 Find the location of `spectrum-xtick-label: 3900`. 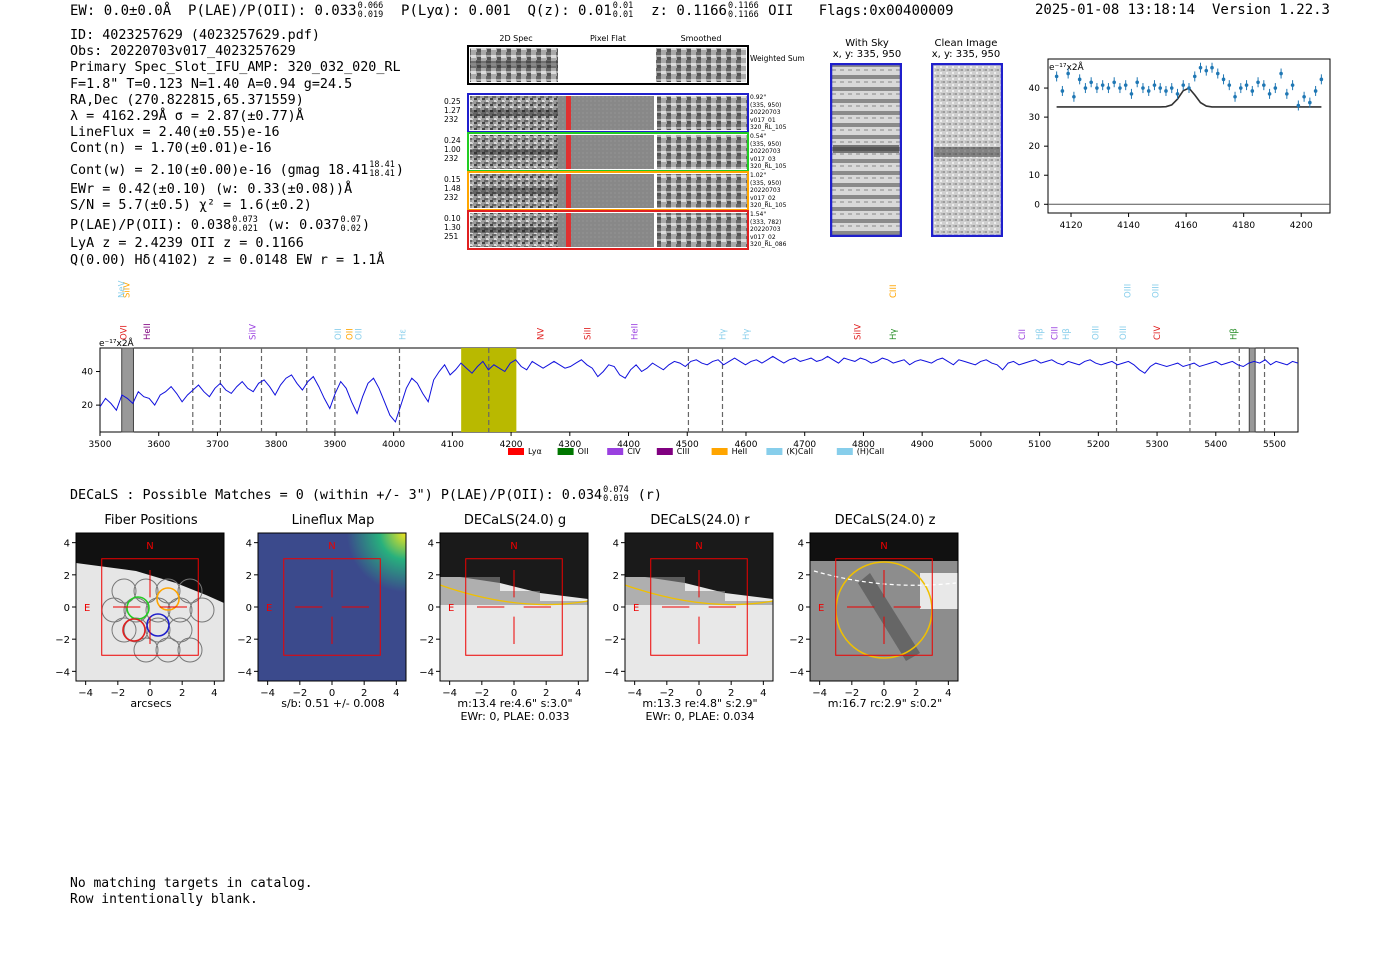

spectrum-xtick-label: 3900 is located at coordinates (334, 445).